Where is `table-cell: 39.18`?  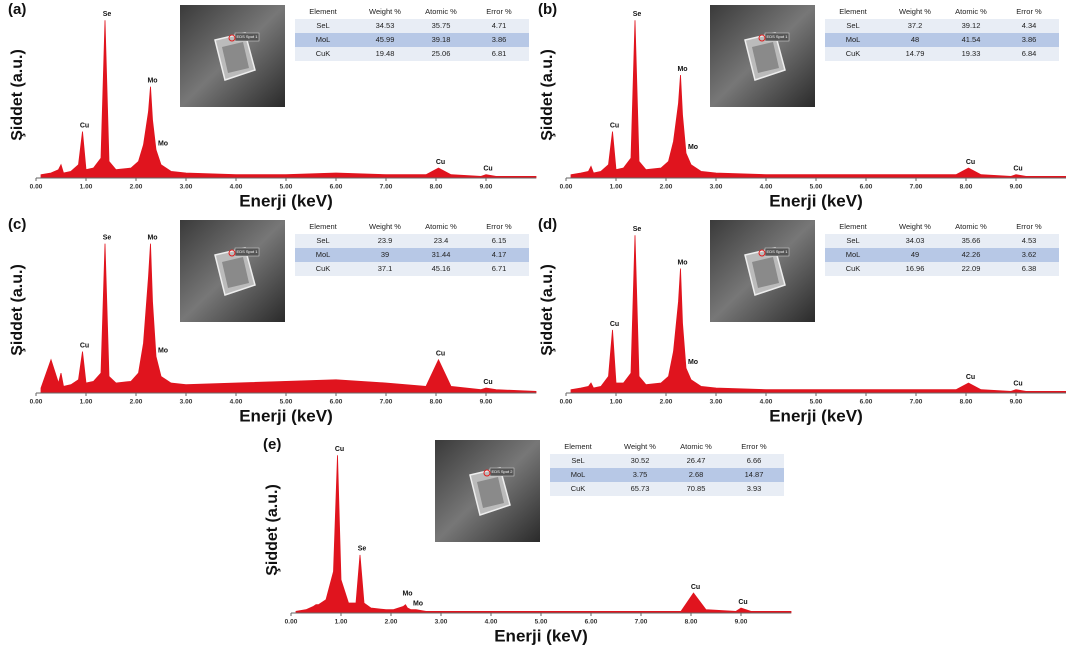
table-cell: 39.18 is located at coordinates (441, 39).